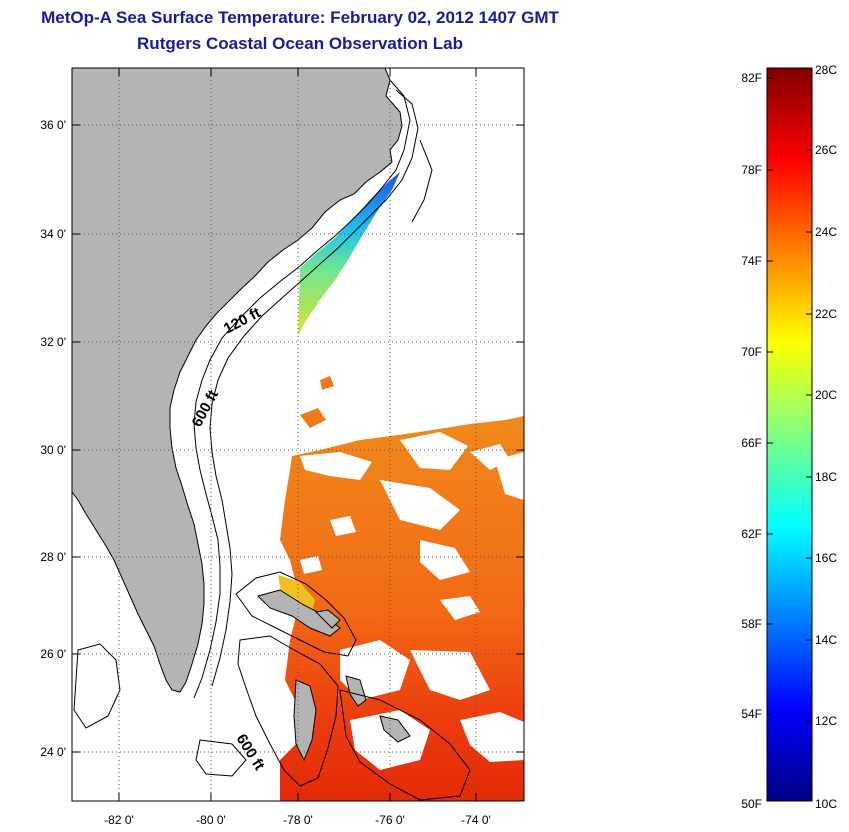 The width and height of the screenshot is (849, 832). I want to click on colorbar, so click(789, 434).